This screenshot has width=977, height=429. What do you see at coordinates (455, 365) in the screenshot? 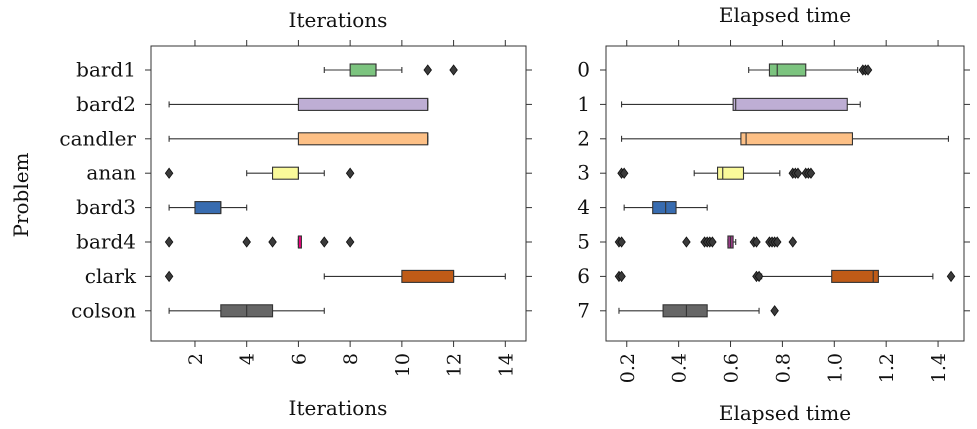
I see `x-tick-label: 12` at bounding box center [455, 365].